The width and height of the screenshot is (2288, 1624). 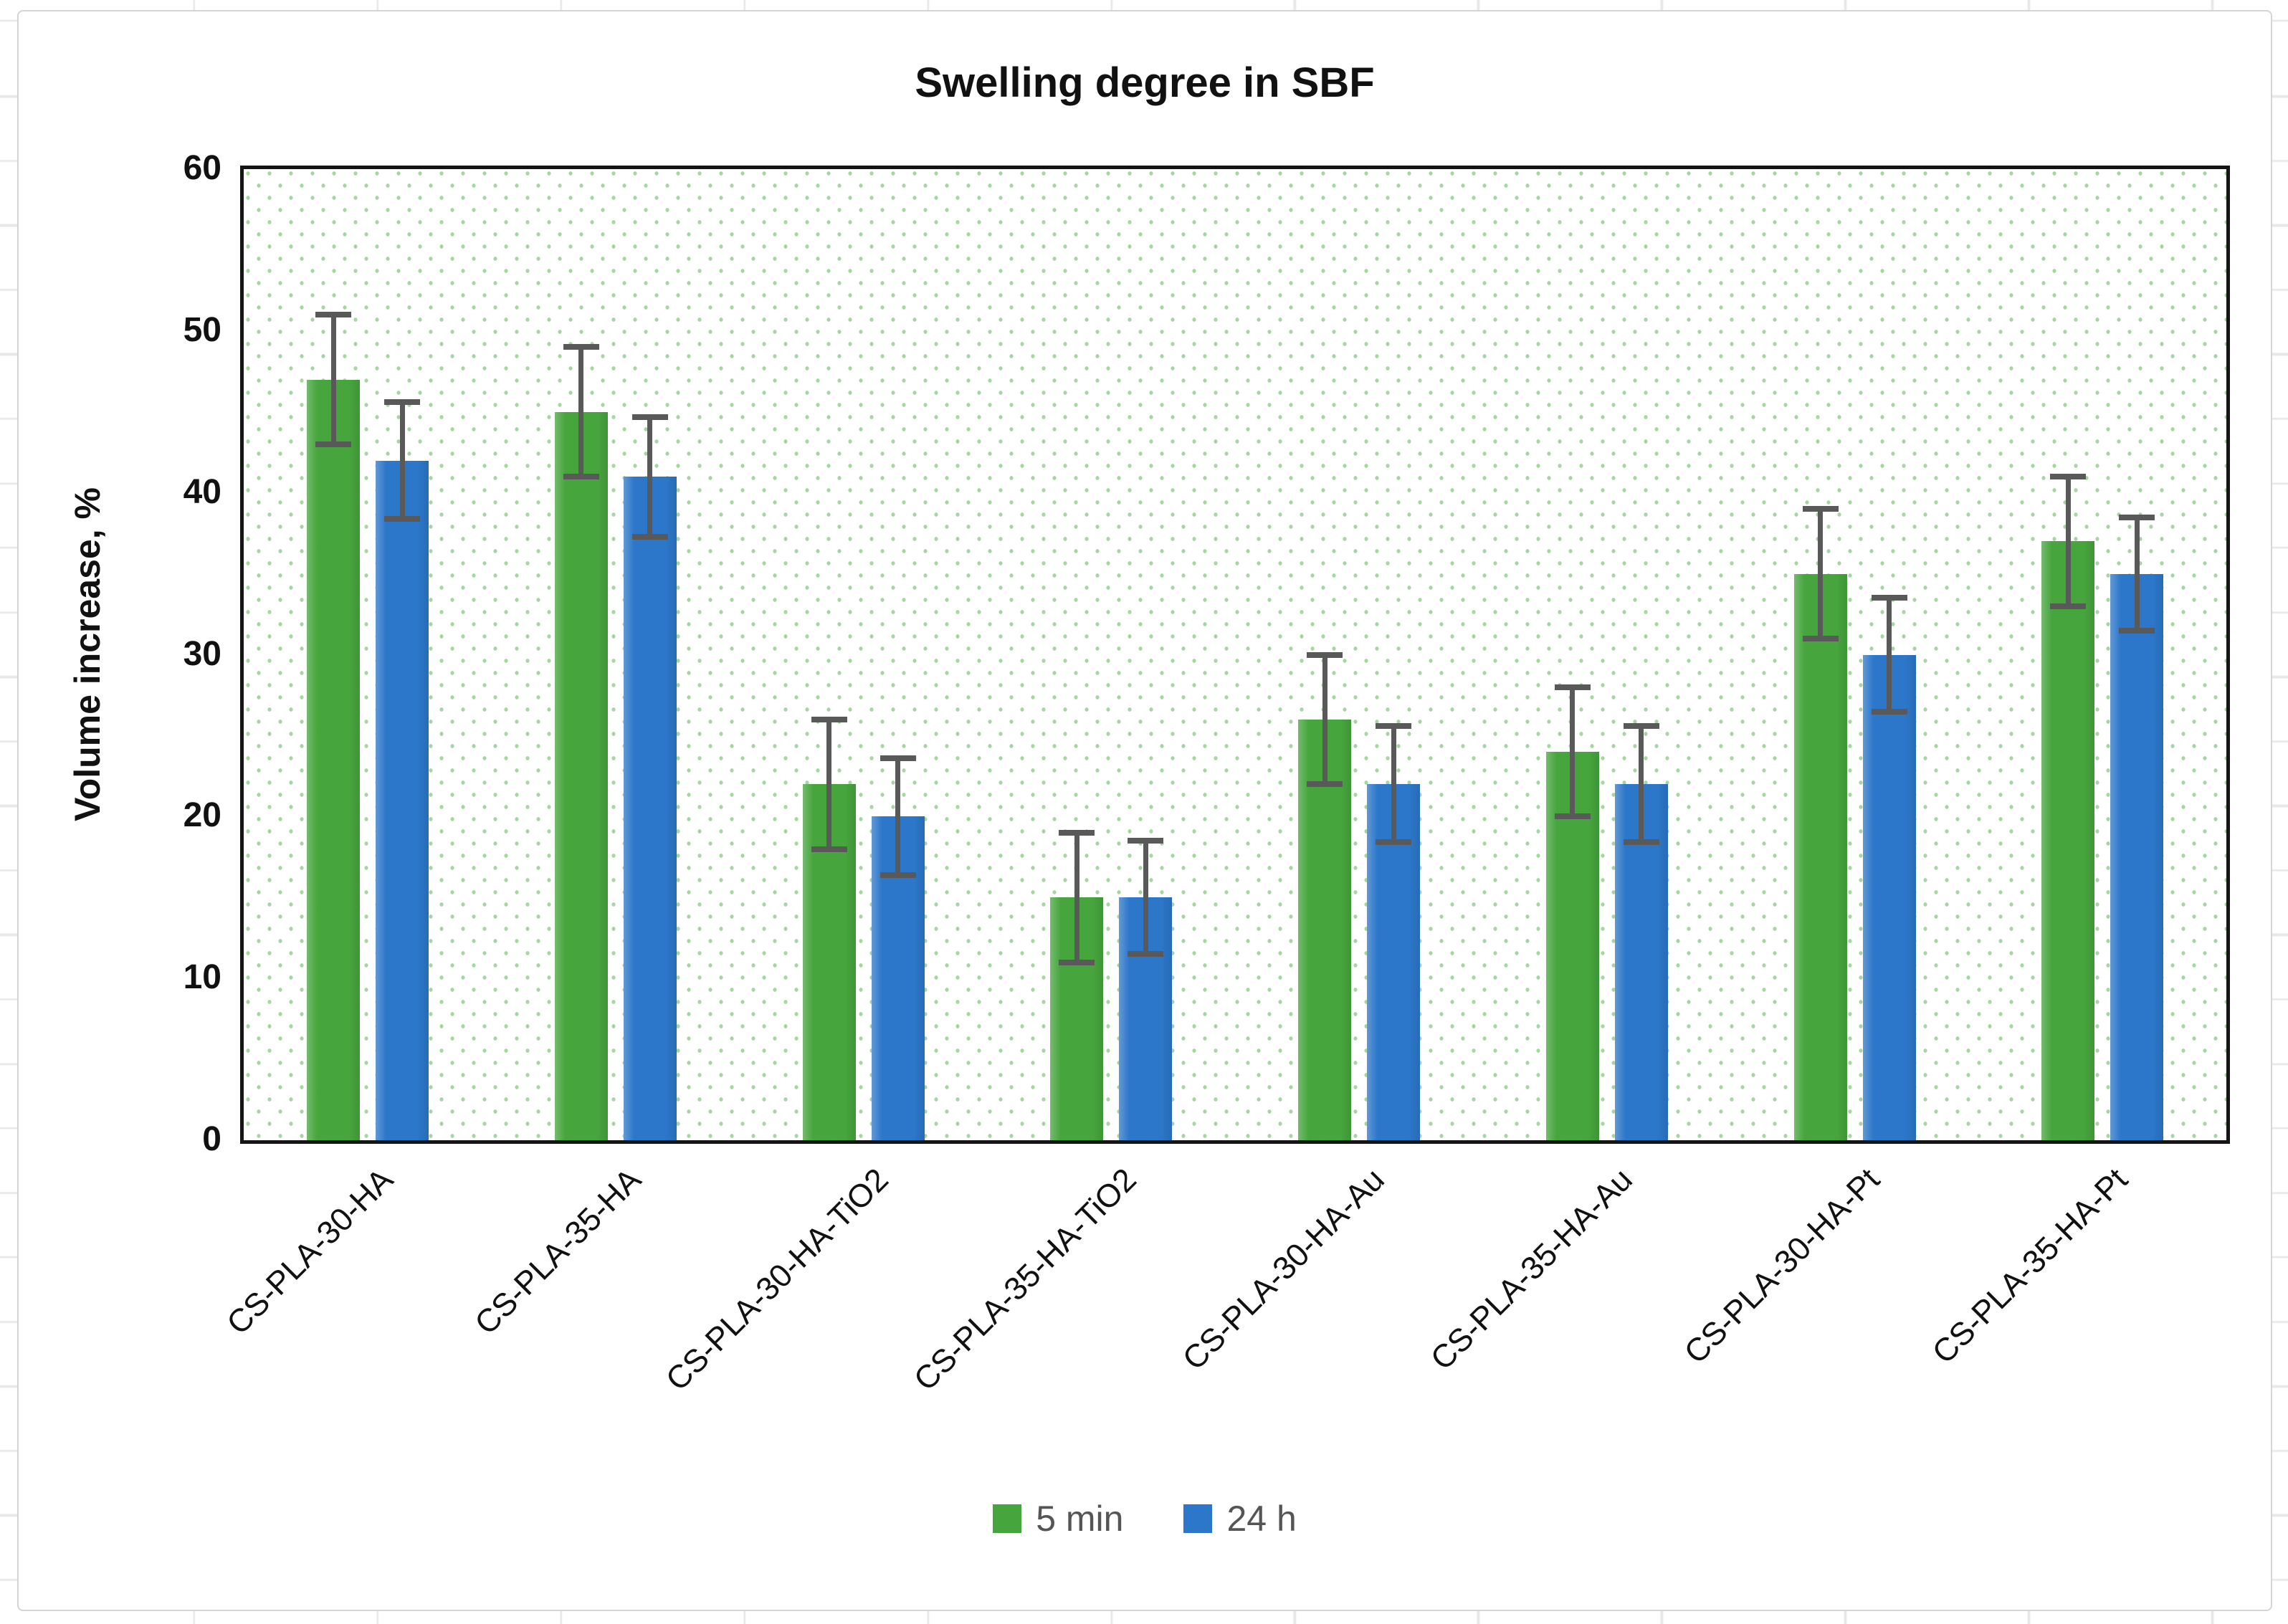 I want to click on error-bar-5min-CS-PLA-30-HA-Au, so click(x=1324, y=719).